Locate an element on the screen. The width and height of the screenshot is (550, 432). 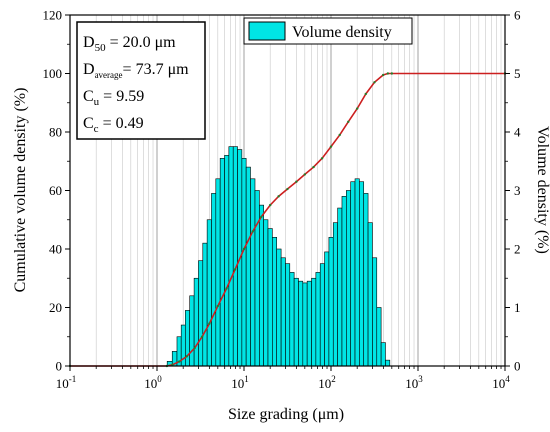
y-right-tick-label: 5 is located at coordinates (517, 73).